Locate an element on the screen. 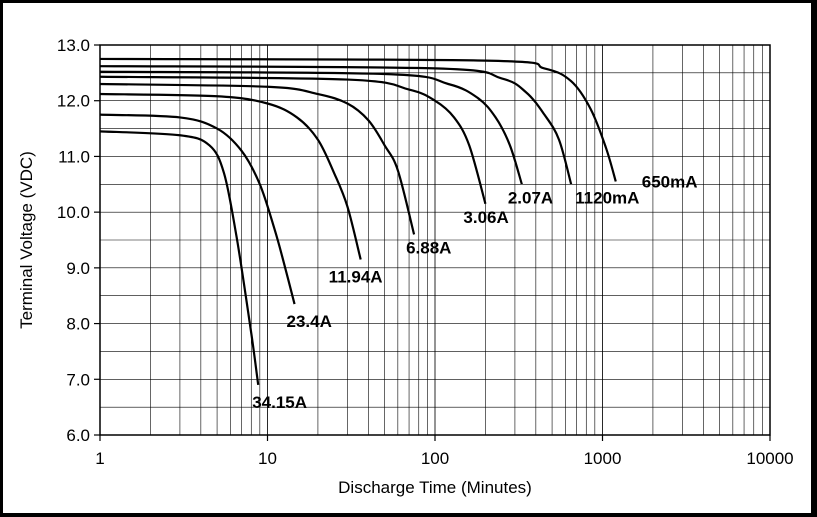 This screenshot has height=517, width=817. y-axis-title: Terminal Voltage (VDC) is located at coordinates (26, 240).